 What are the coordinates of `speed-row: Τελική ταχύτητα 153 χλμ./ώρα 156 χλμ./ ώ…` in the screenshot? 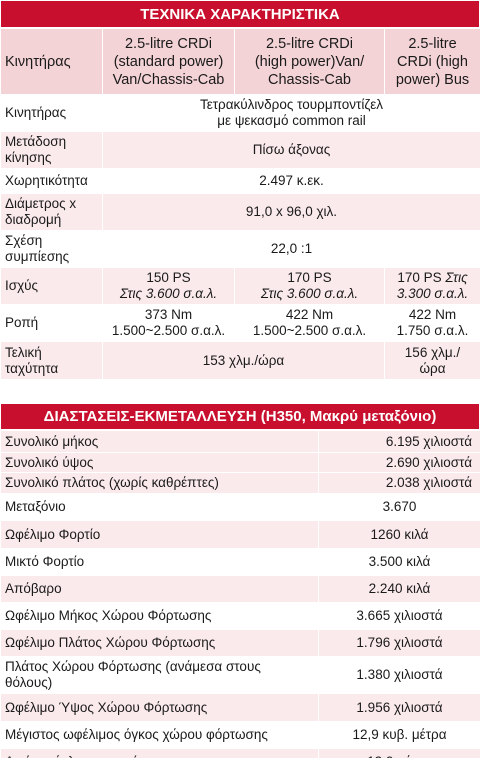 It's located at (240, 360).